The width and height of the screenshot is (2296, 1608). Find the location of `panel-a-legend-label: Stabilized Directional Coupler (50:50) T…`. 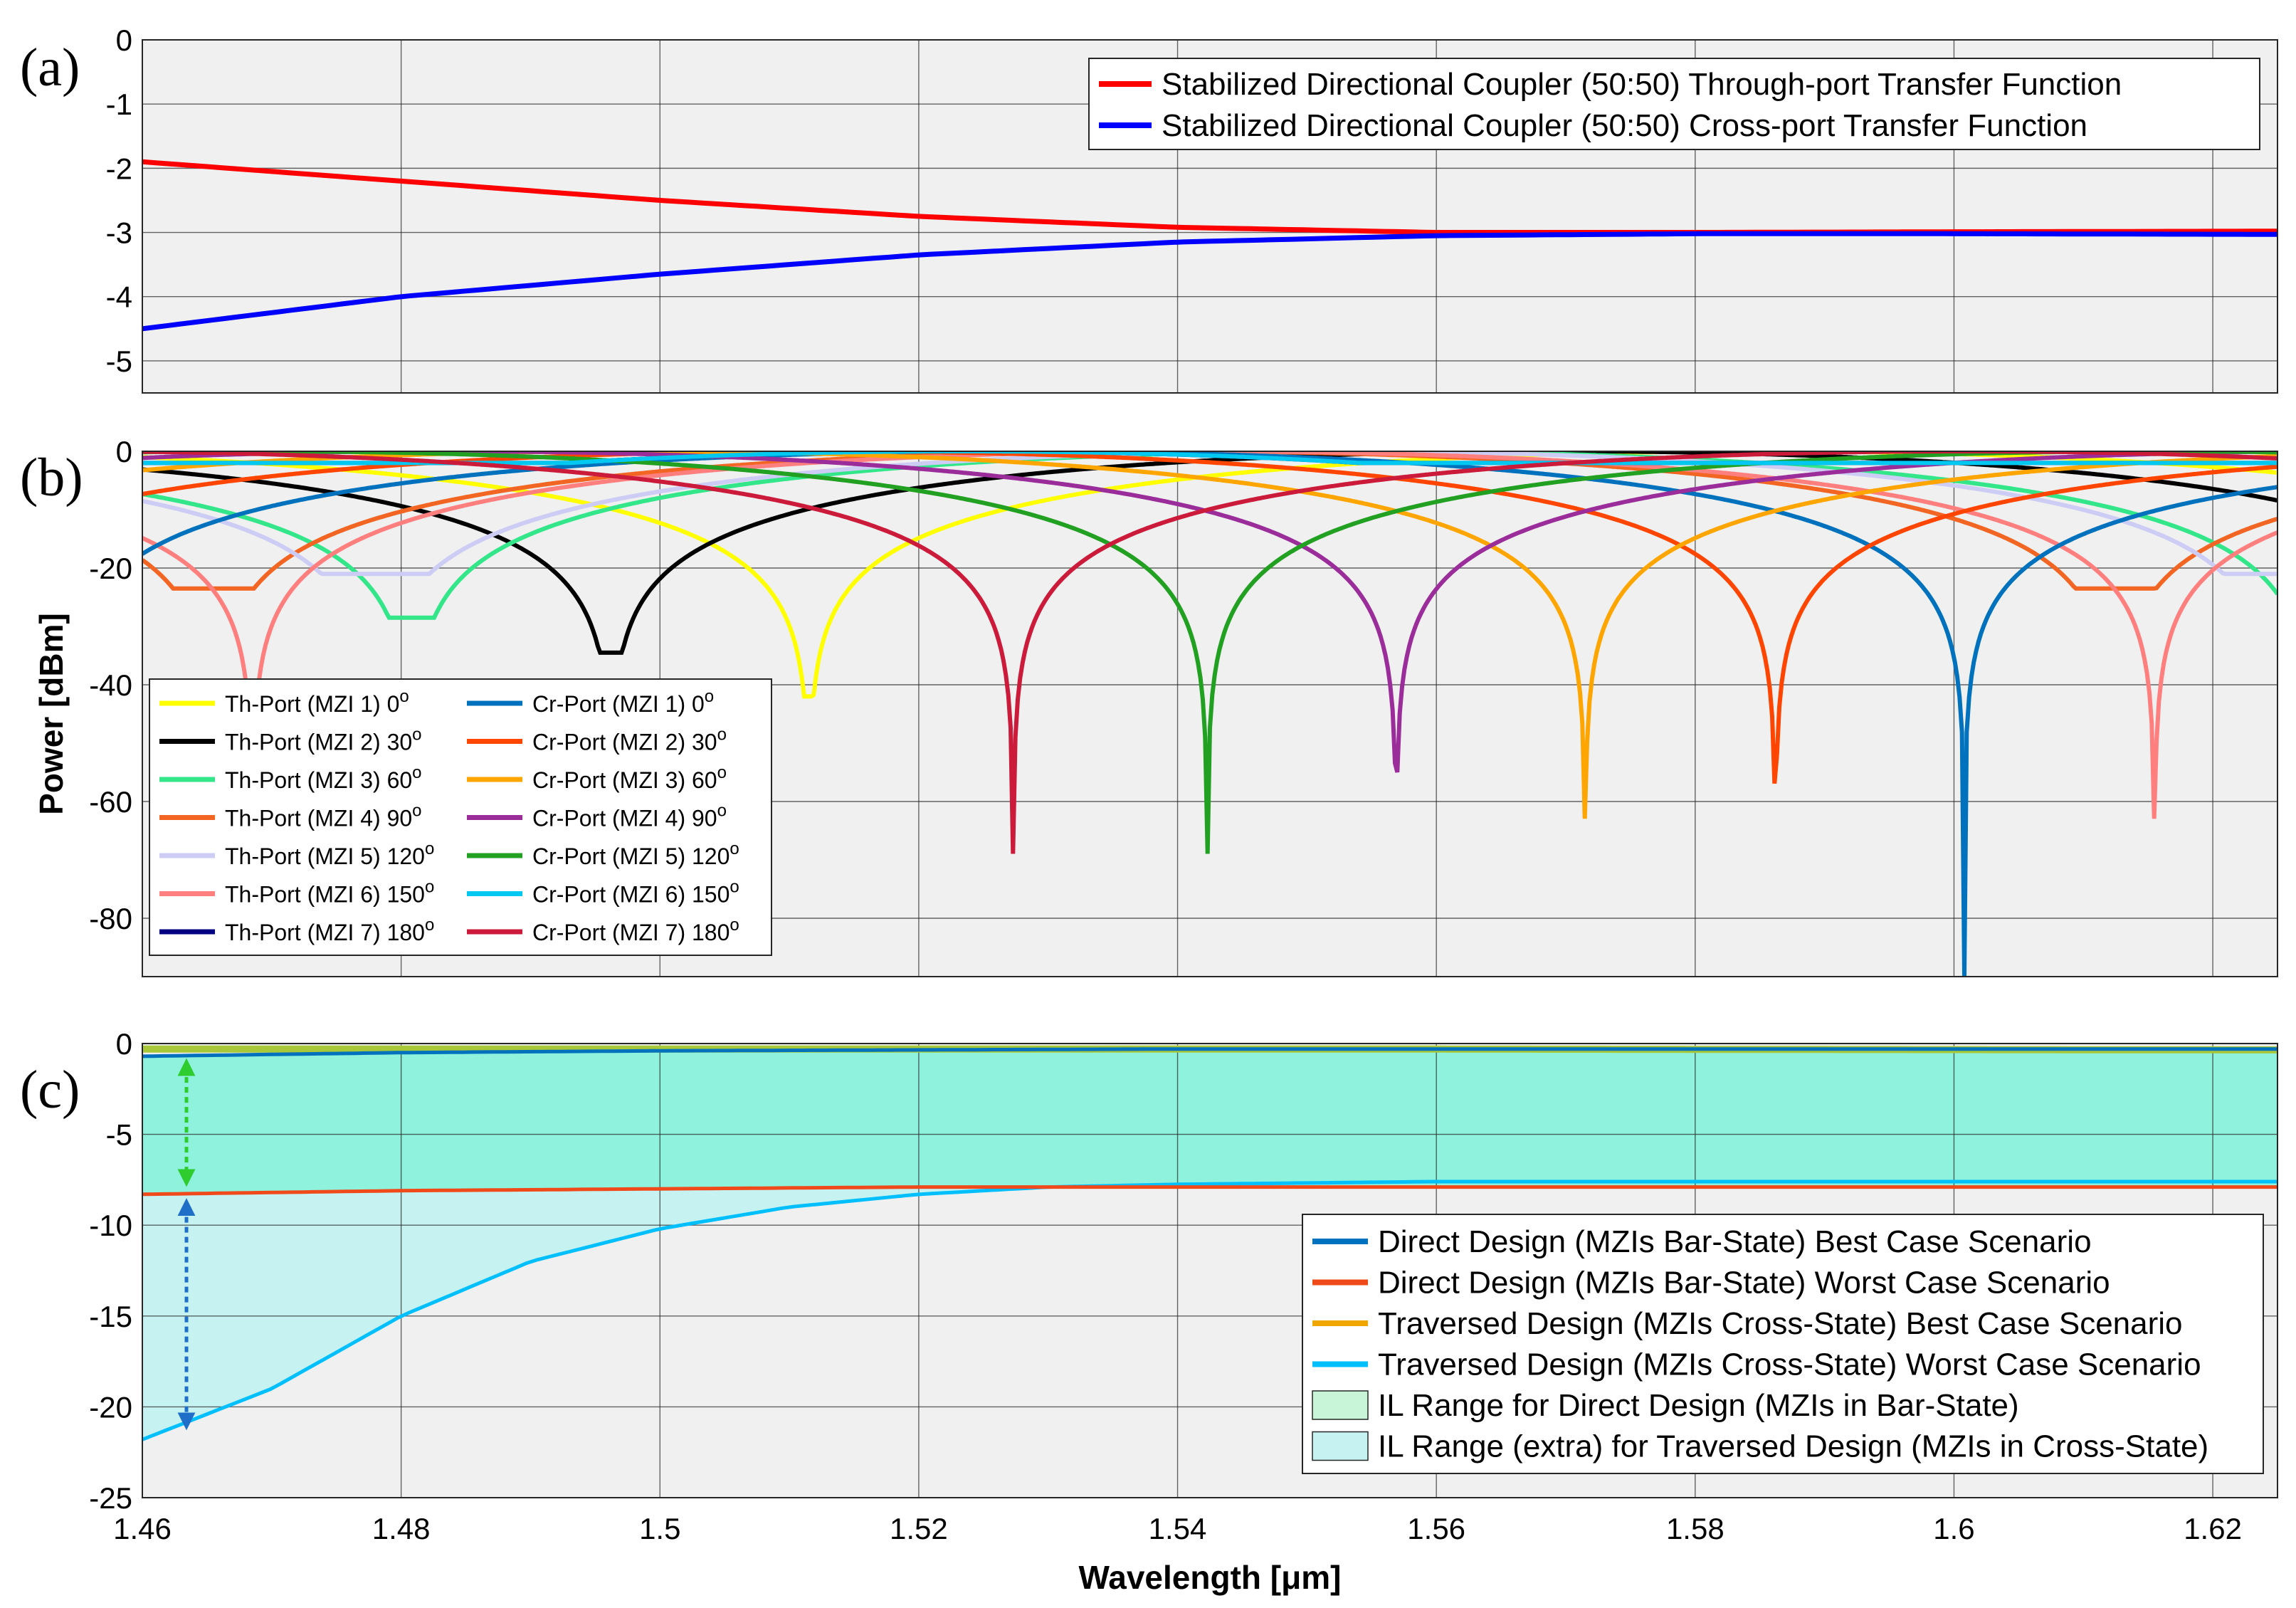

panel-a-legend-label: Stabilized Directional Coupler (50:50) T… is located at coordinates (1642, 85).